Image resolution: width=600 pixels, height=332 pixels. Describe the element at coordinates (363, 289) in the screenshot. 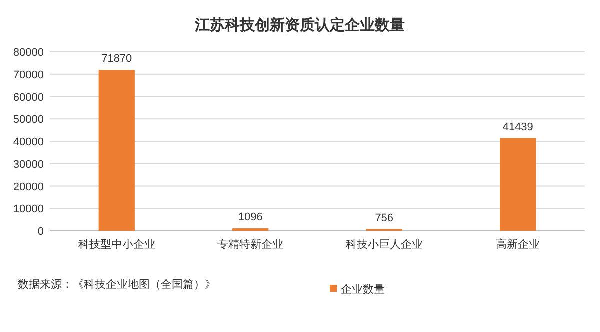

I see `legend-label: 企业数量` at that location.